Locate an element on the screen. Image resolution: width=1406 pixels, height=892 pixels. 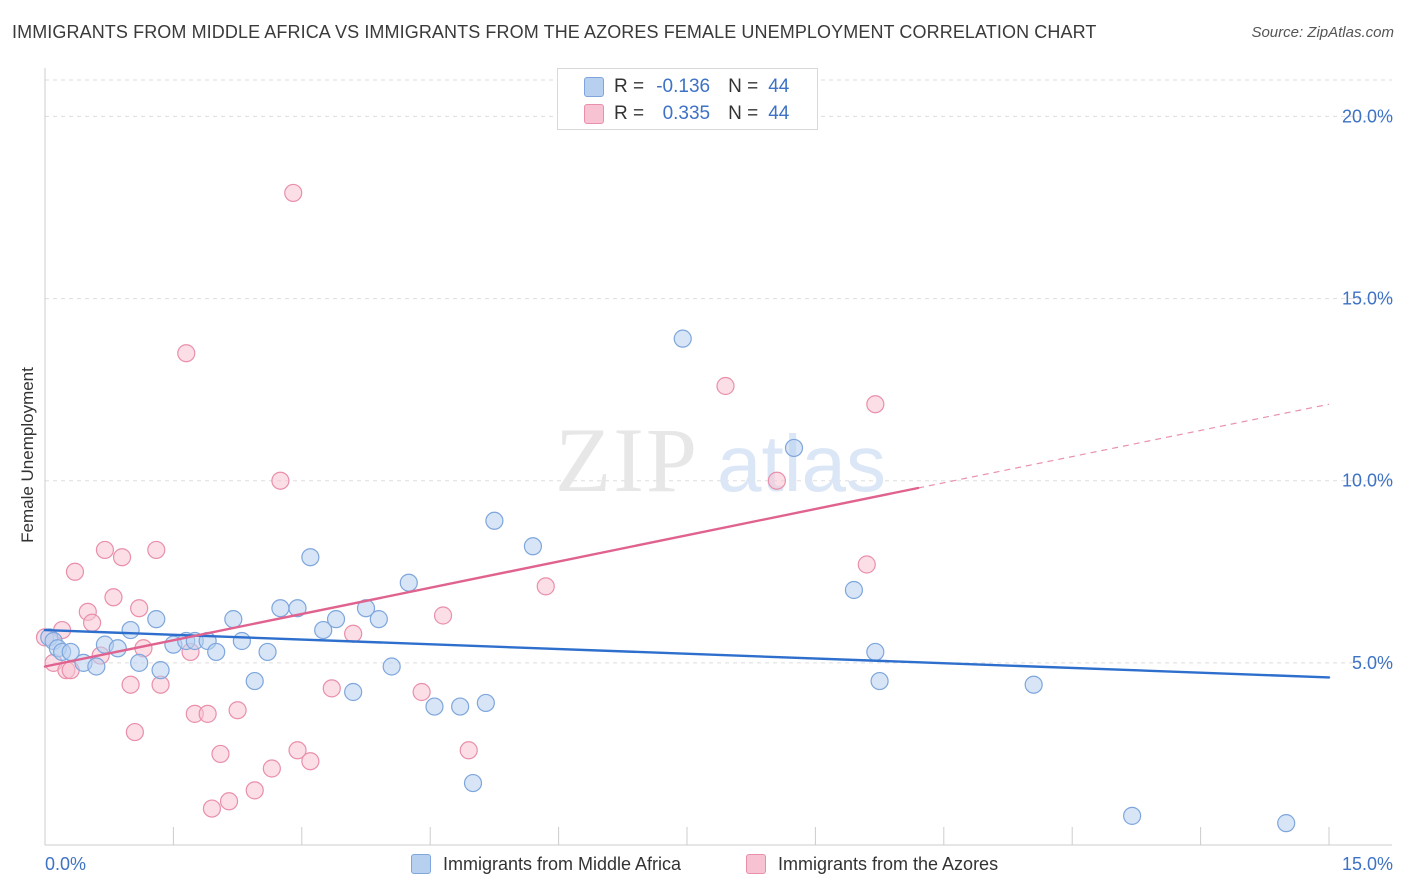
bottom-legend-label: Immigrants from Middle Africa is located at coordinates (562, 863).